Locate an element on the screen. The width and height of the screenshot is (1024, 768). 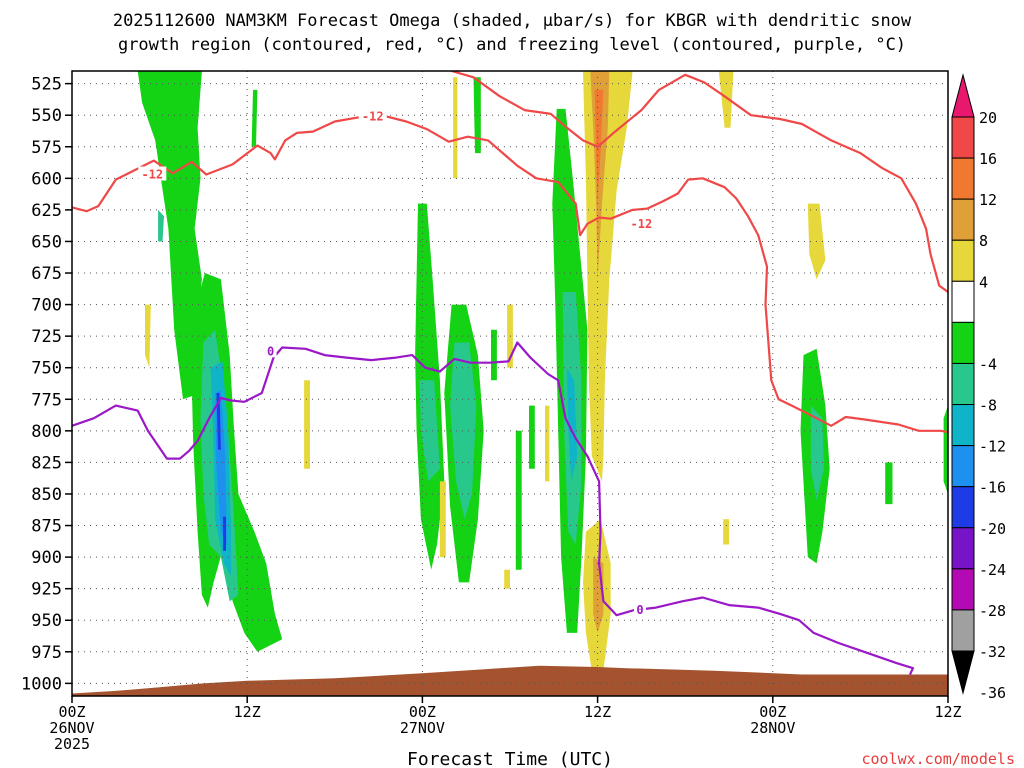
freezing-label-1: 0 is located at coordinates (639, 610).